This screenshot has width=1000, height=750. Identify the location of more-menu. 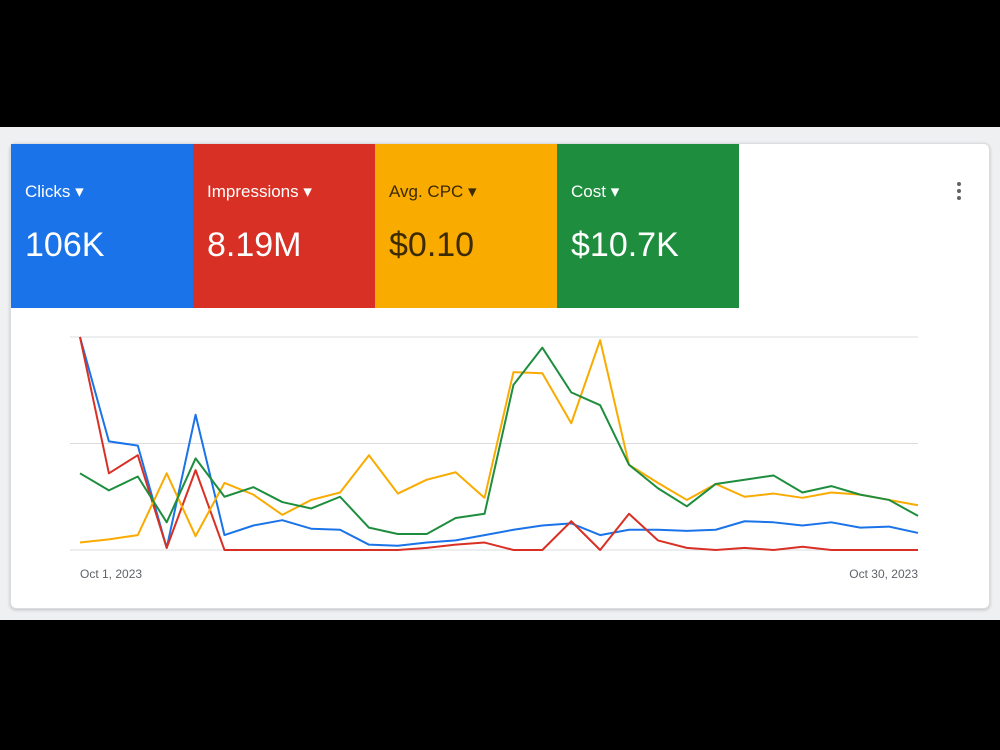
(959, 192).